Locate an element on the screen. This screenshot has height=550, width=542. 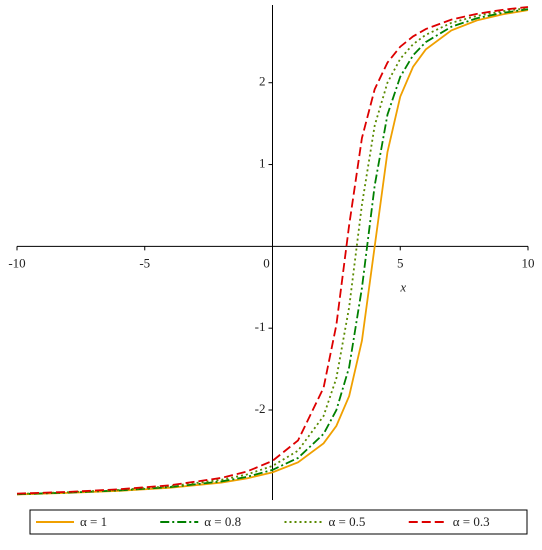
y-tick-label: -2 is located at coordinates (260, 408).